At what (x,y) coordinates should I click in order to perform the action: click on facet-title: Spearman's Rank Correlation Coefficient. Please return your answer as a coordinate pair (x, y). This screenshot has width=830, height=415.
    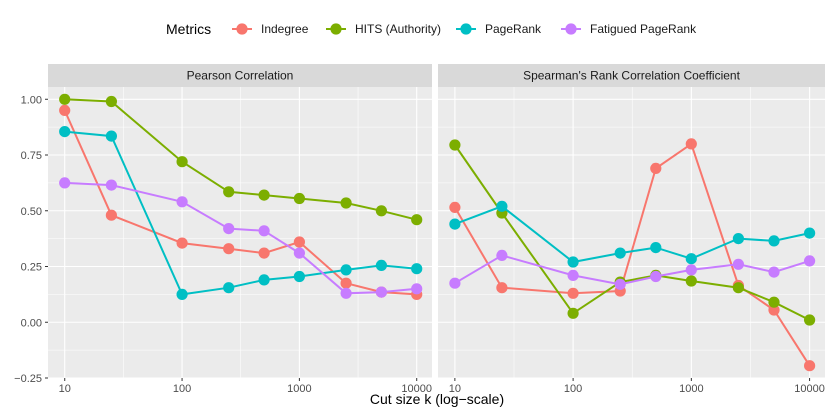
    Looking at the image, I should click on (632, 76).